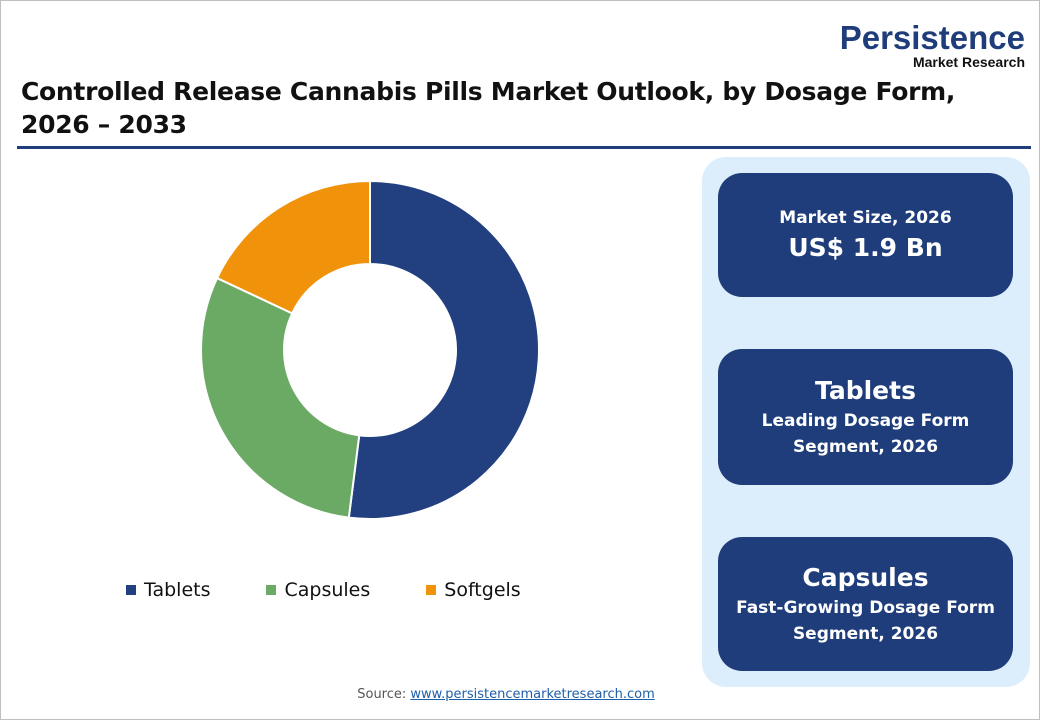  Describe the element at coordinates (532, 694) in the screenshot. I see `source-link: www.persistencemarketresearch.com` at that location.